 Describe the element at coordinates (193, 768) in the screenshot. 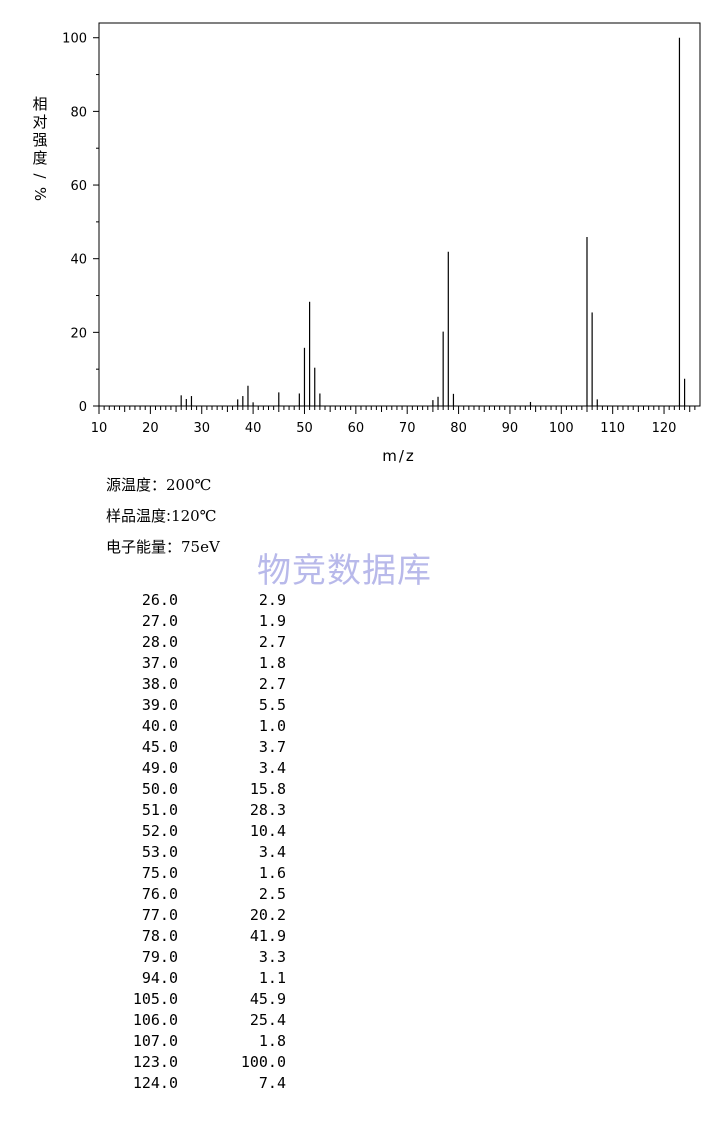

I see `peak-table-row: 49.0 3.4` at that location.